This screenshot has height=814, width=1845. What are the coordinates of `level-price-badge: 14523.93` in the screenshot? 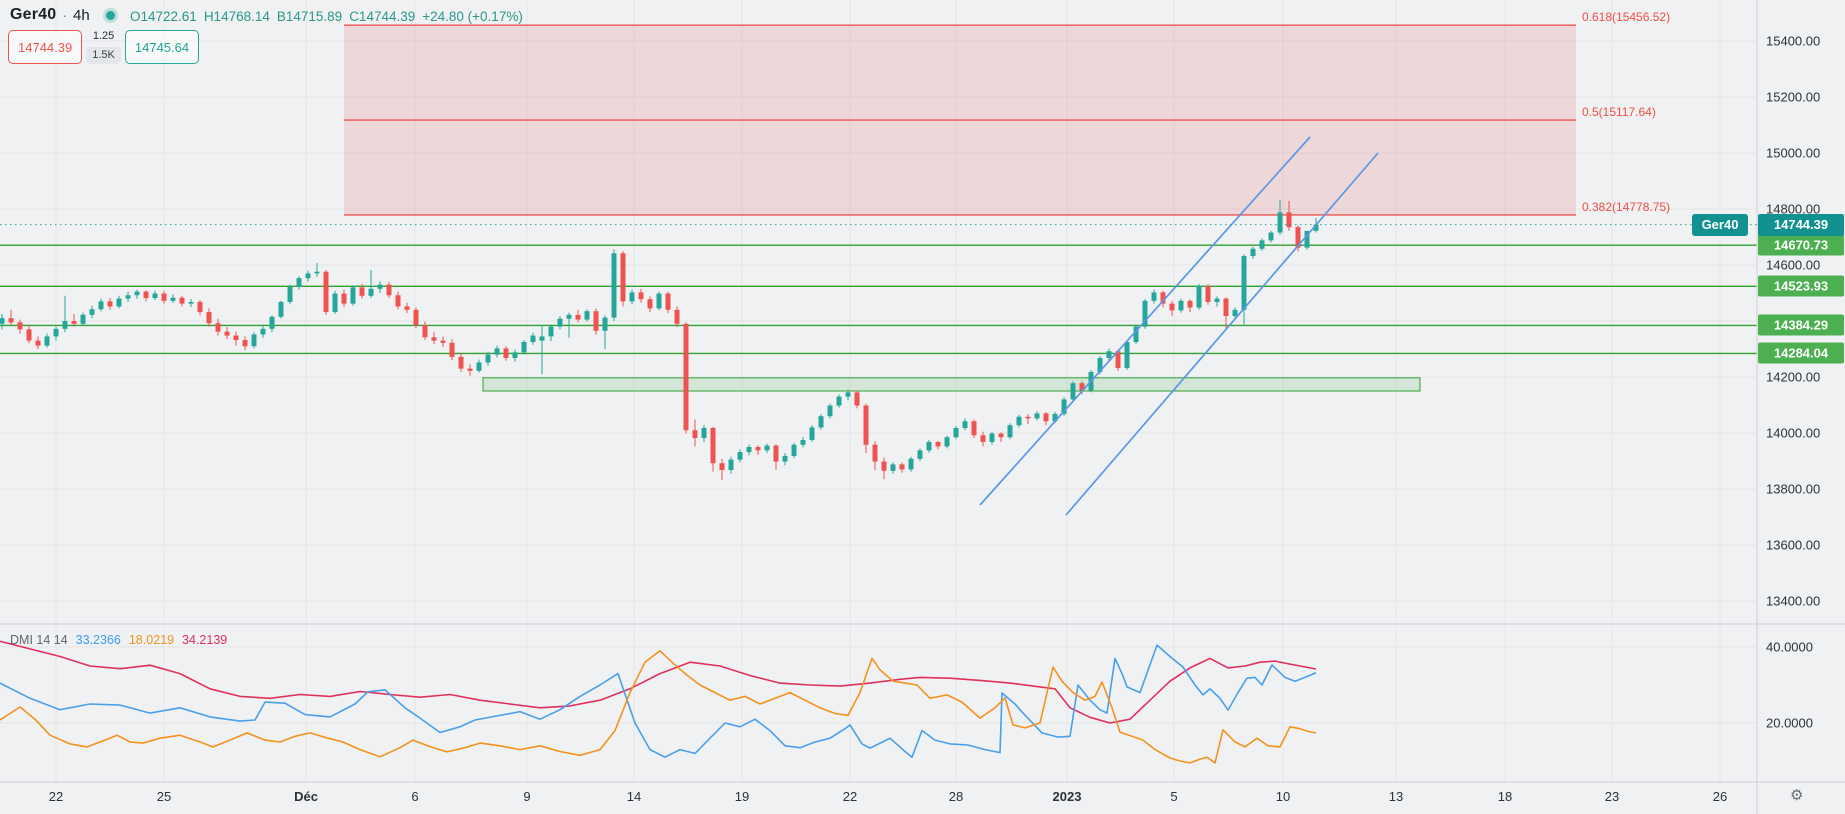 It's located at (1801, 286).